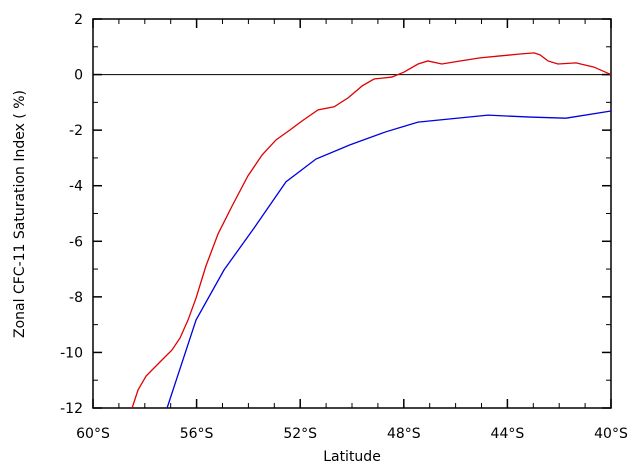 The width and height of the screenshot is (630, 466). Describe the element at coordinates (300, 434) in the screenshot. I see `x-tick-label: 52°S` at that location.